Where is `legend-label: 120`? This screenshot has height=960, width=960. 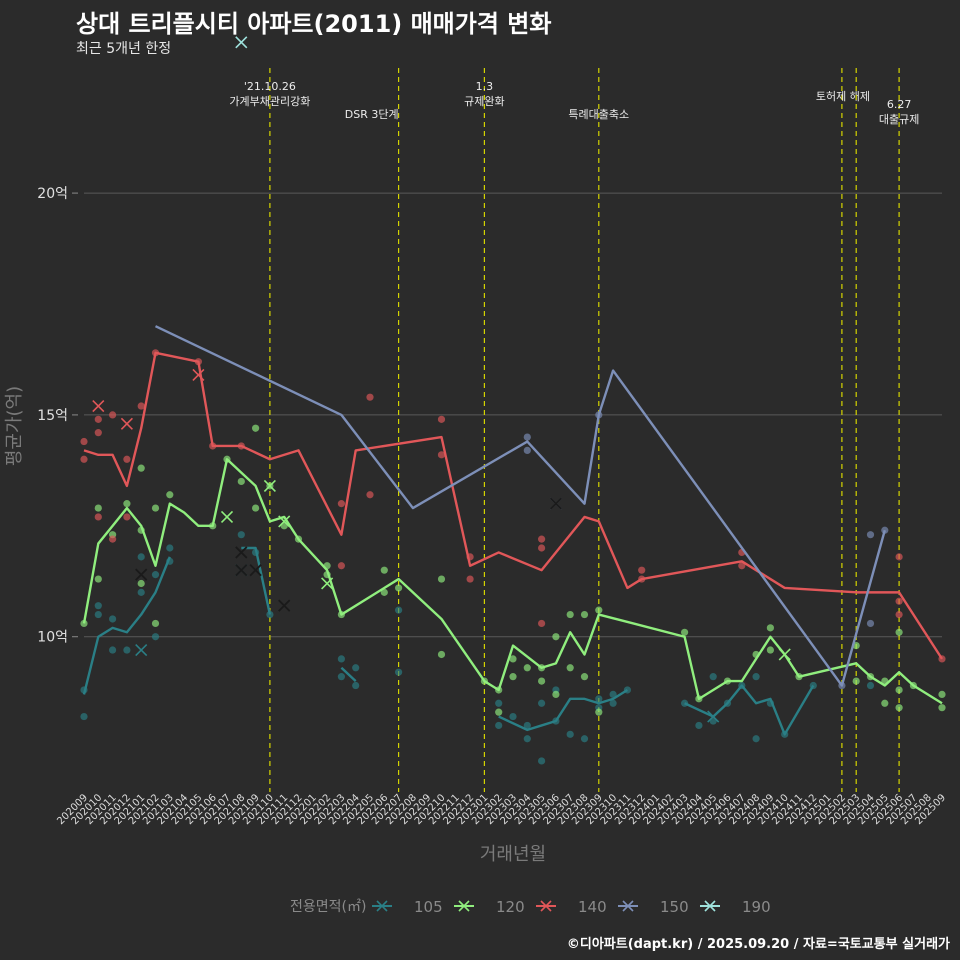 legend-label: 120 is located at coordinates (510, 907).